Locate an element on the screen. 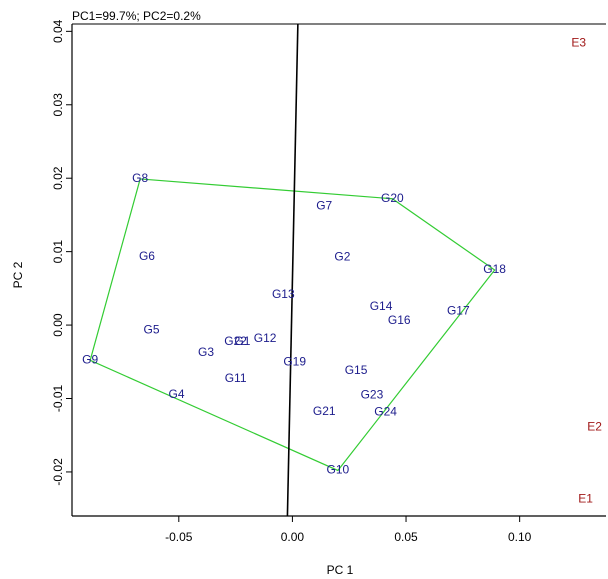 This screenshot has width=608, height=579. genotype-label-g23: G23 is located at coordinates (372, 395).